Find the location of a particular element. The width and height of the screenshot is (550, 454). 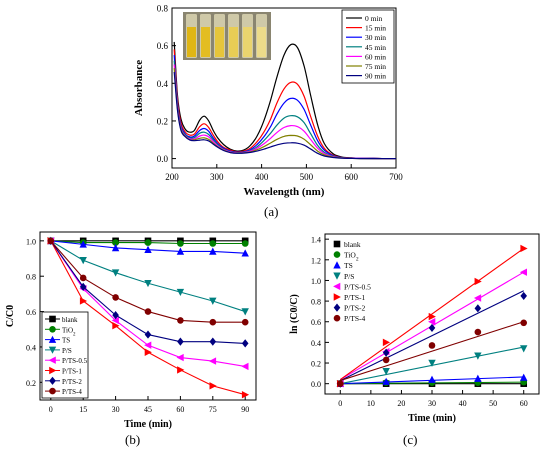

x-tick-label: 600 is located at coordinates (351, 177).